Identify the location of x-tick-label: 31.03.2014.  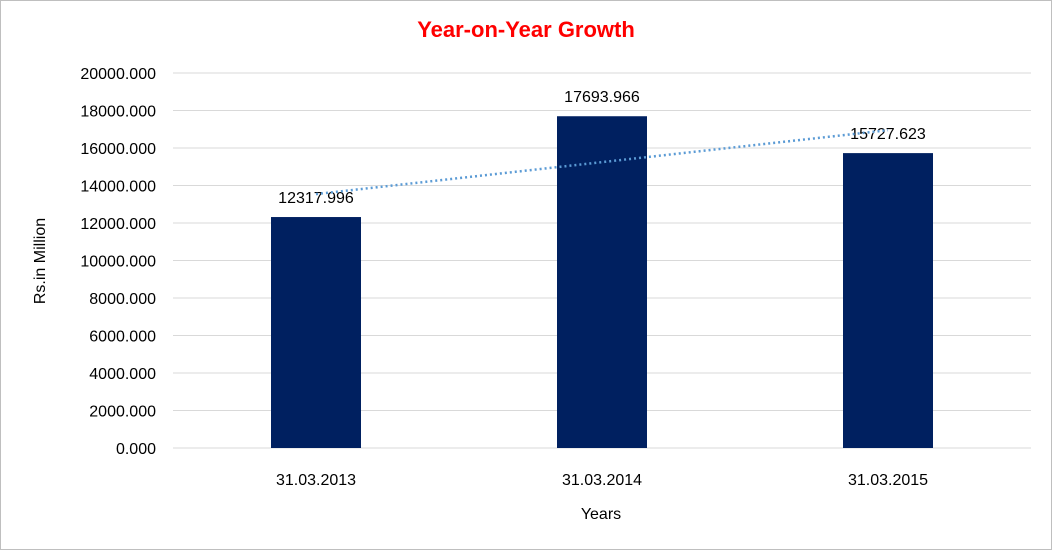
(602, 480).